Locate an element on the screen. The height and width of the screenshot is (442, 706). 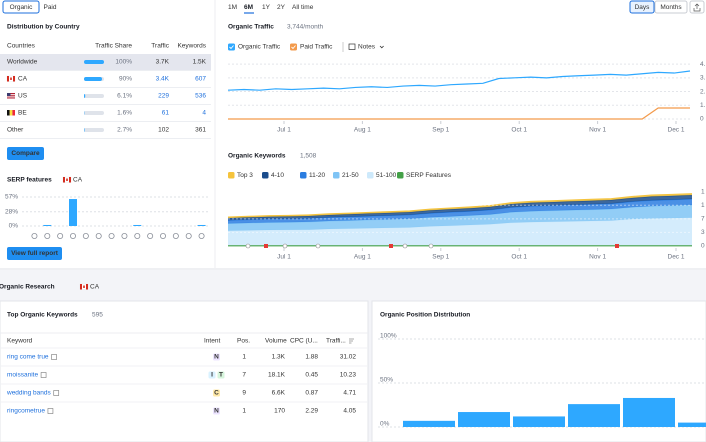
traffic: 229 is located at coordinates (163, 96).